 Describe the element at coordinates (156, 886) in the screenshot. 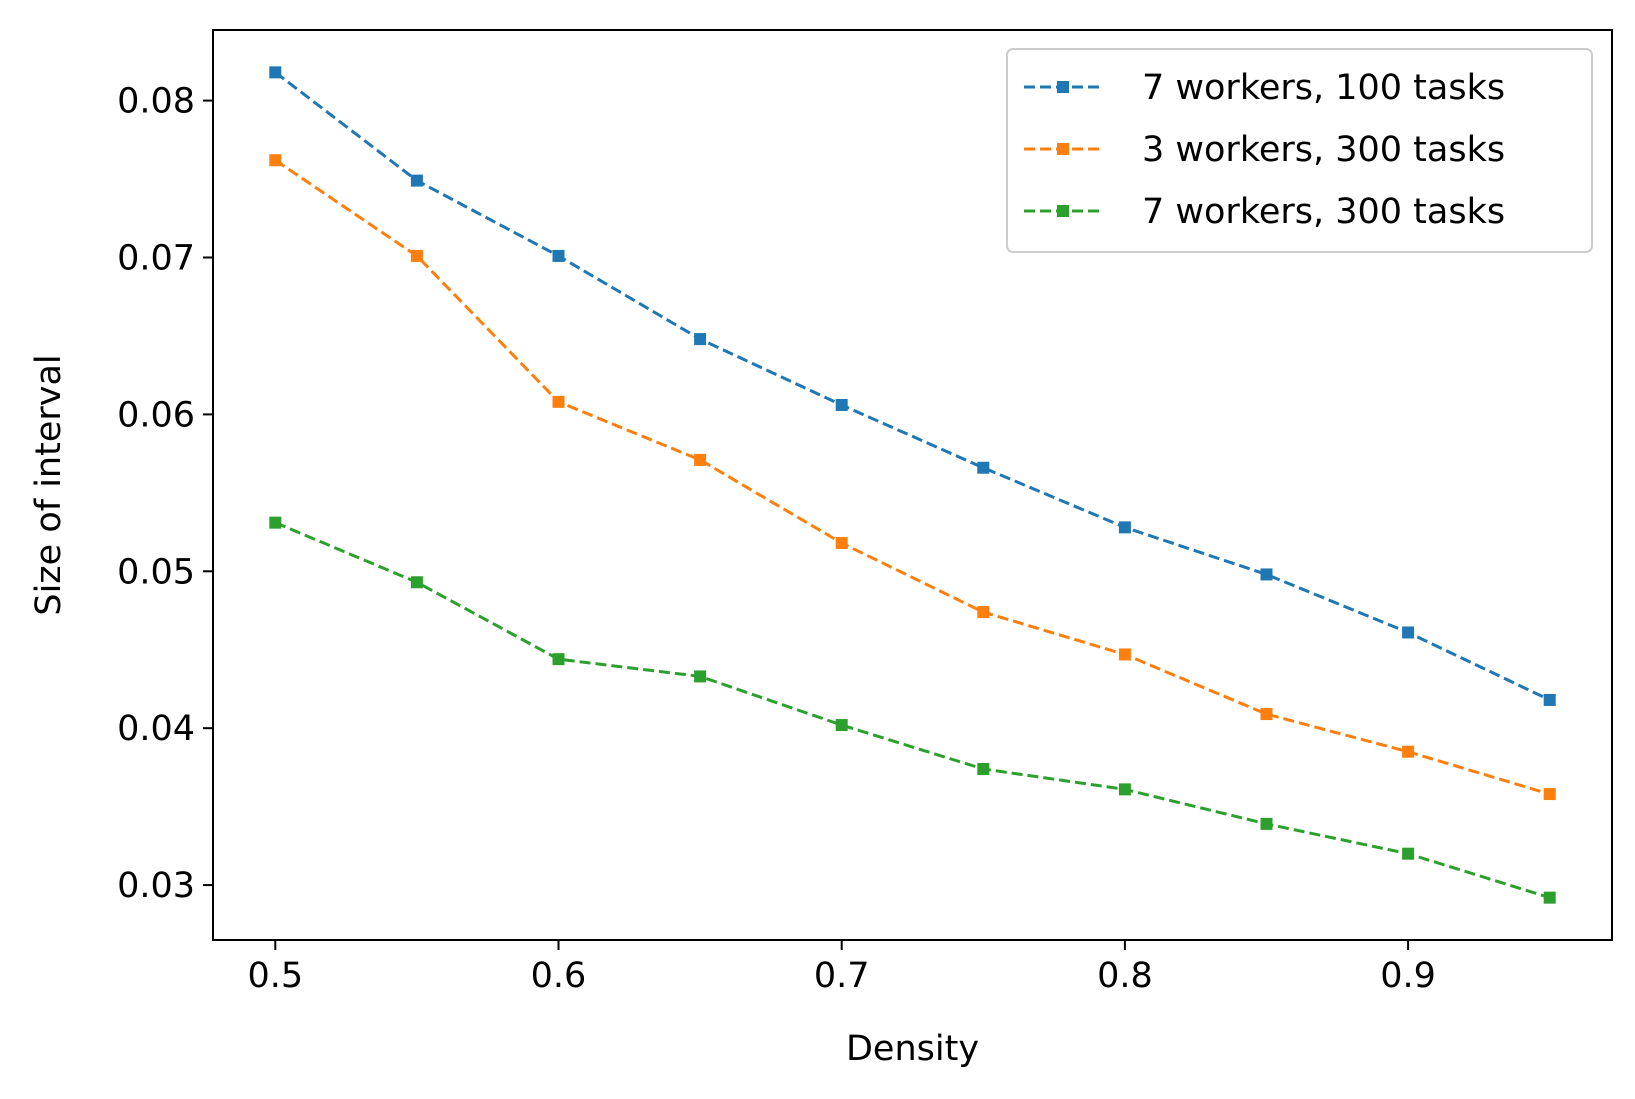

I see `y-tick-label: 0.03` at that location.